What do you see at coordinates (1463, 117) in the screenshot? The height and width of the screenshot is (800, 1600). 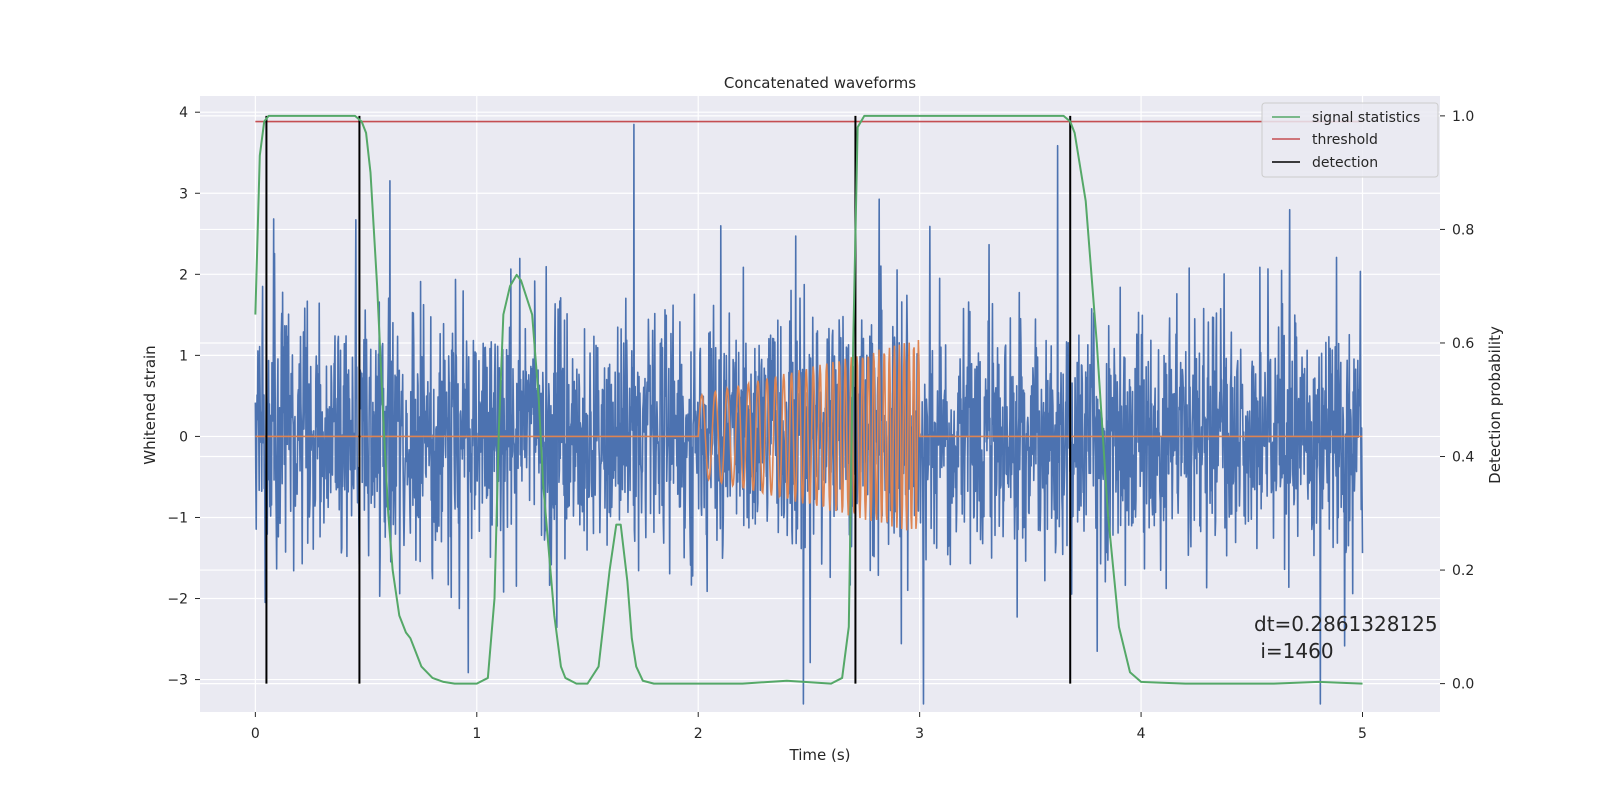 I see `y-right-tick-label: 1.0` at bounding box center [1463, 117].